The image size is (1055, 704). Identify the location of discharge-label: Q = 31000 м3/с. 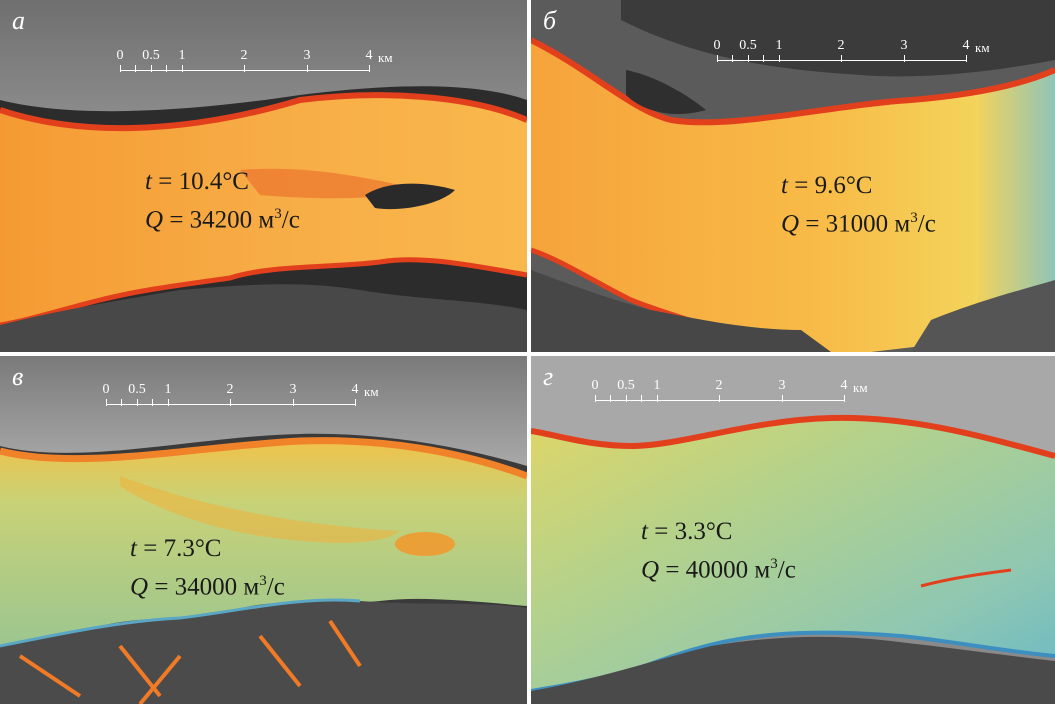
(858, 224).